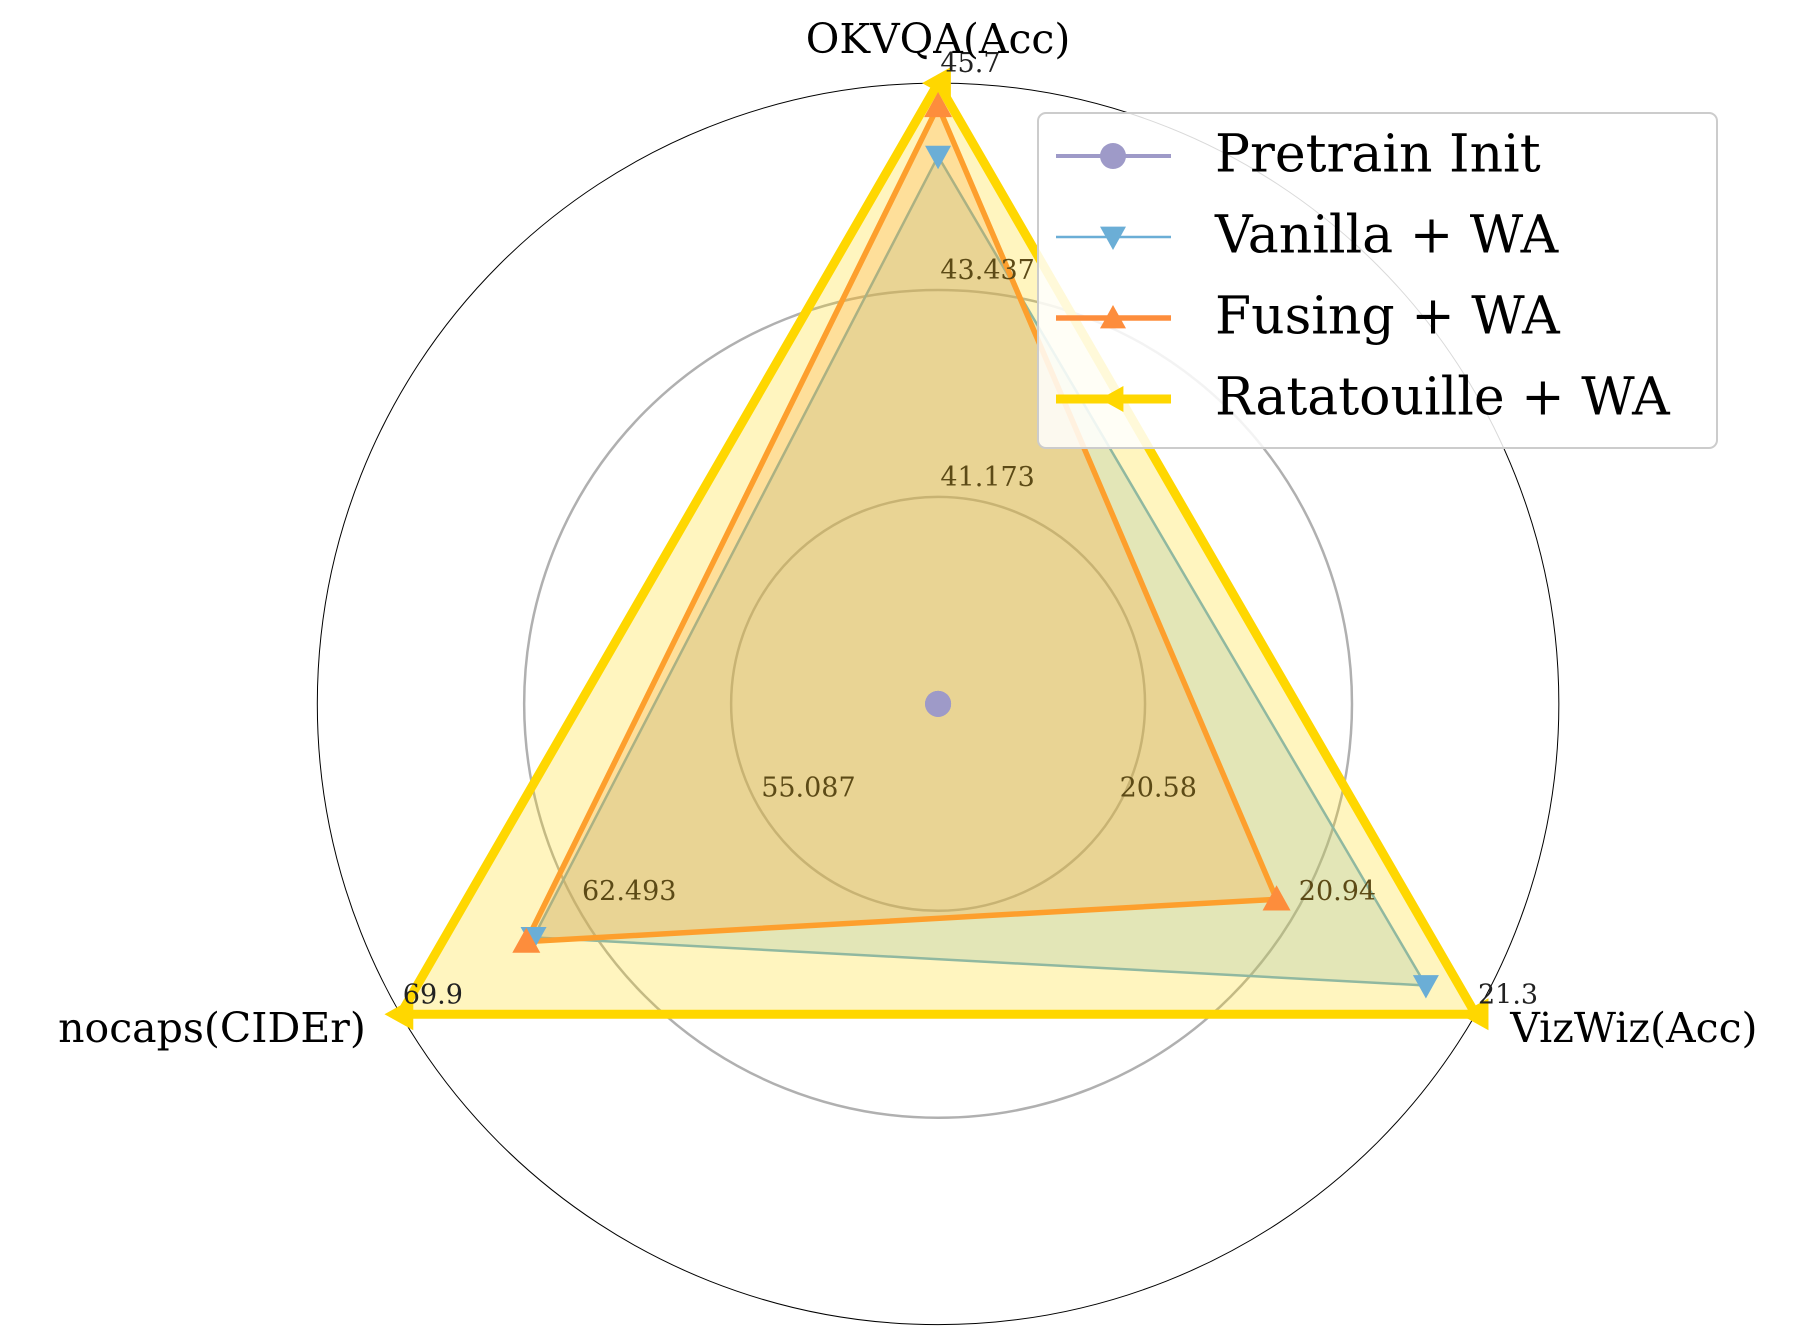 Image resolution: width=1800 pixels, height=1341 pixels. What do you see at coordinates (970, 63) in the screenshot?
I see `tick-label: 45.7` at bounding box center [970, 63].